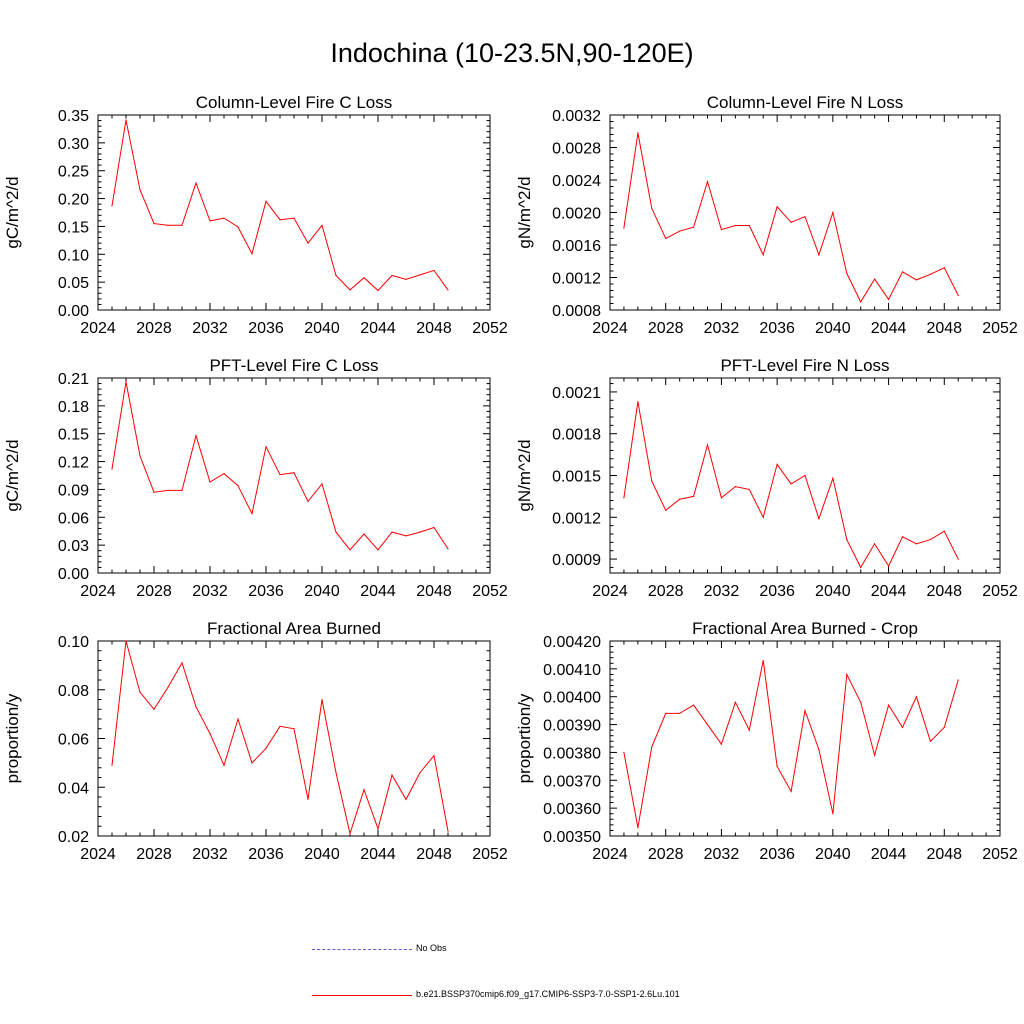  I want to click on x-tick-label: 2040, so click(322, 591).